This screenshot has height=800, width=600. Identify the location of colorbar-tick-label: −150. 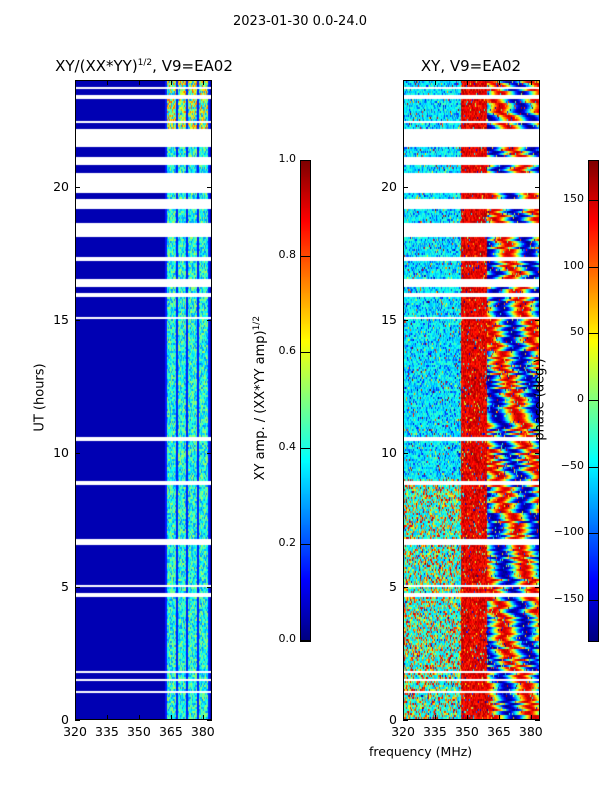
(568, 598).